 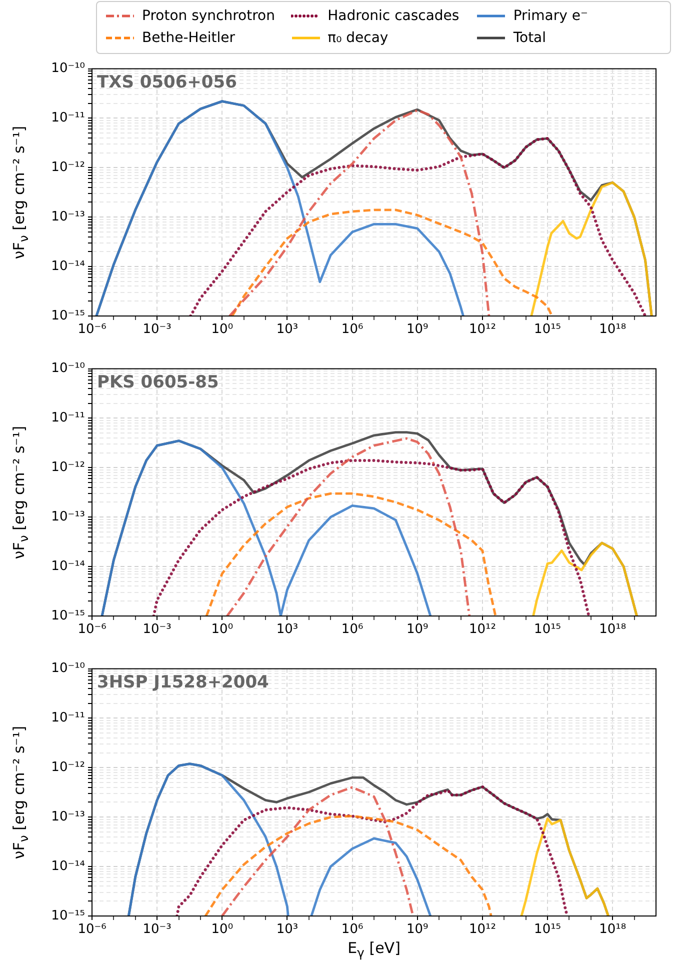 I want to click on chart-title: 3HSP J1528+2004, so click(x=183, y=682).